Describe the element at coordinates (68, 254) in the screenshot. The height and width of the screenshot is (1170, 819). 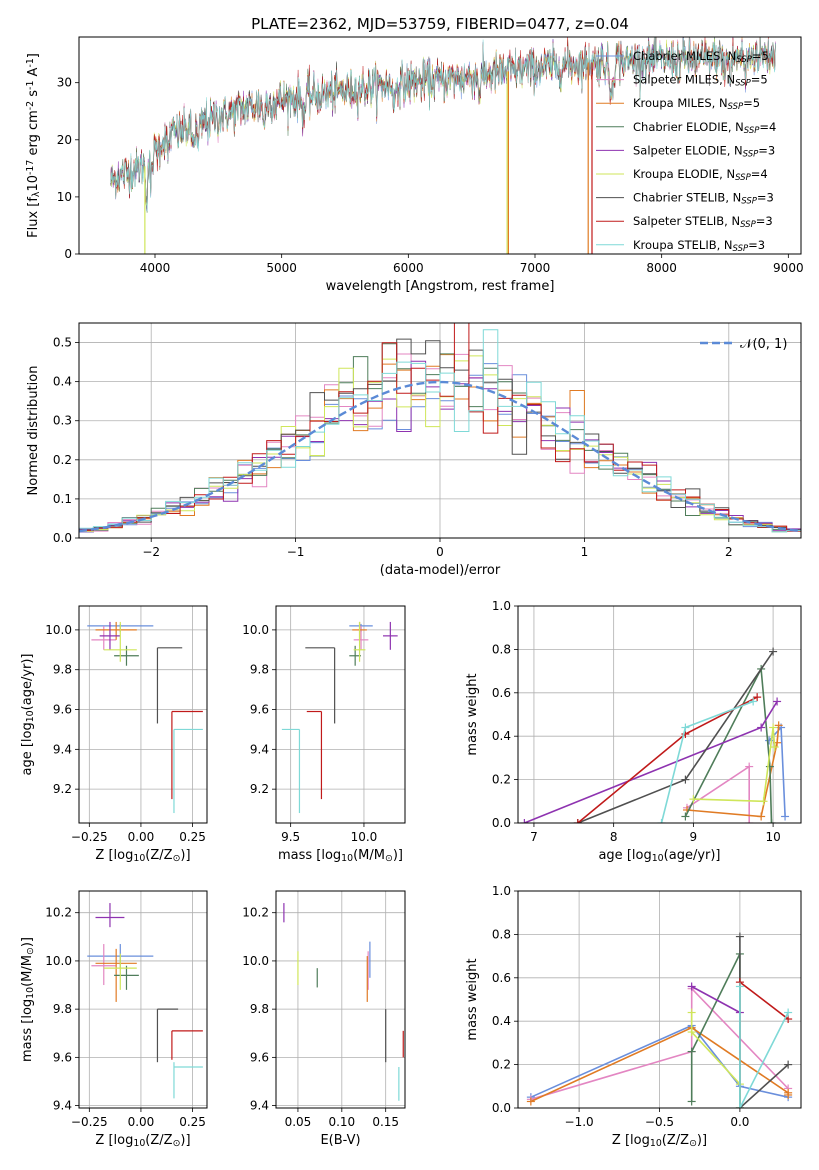
I see `y-tick-label: 0` at that location.